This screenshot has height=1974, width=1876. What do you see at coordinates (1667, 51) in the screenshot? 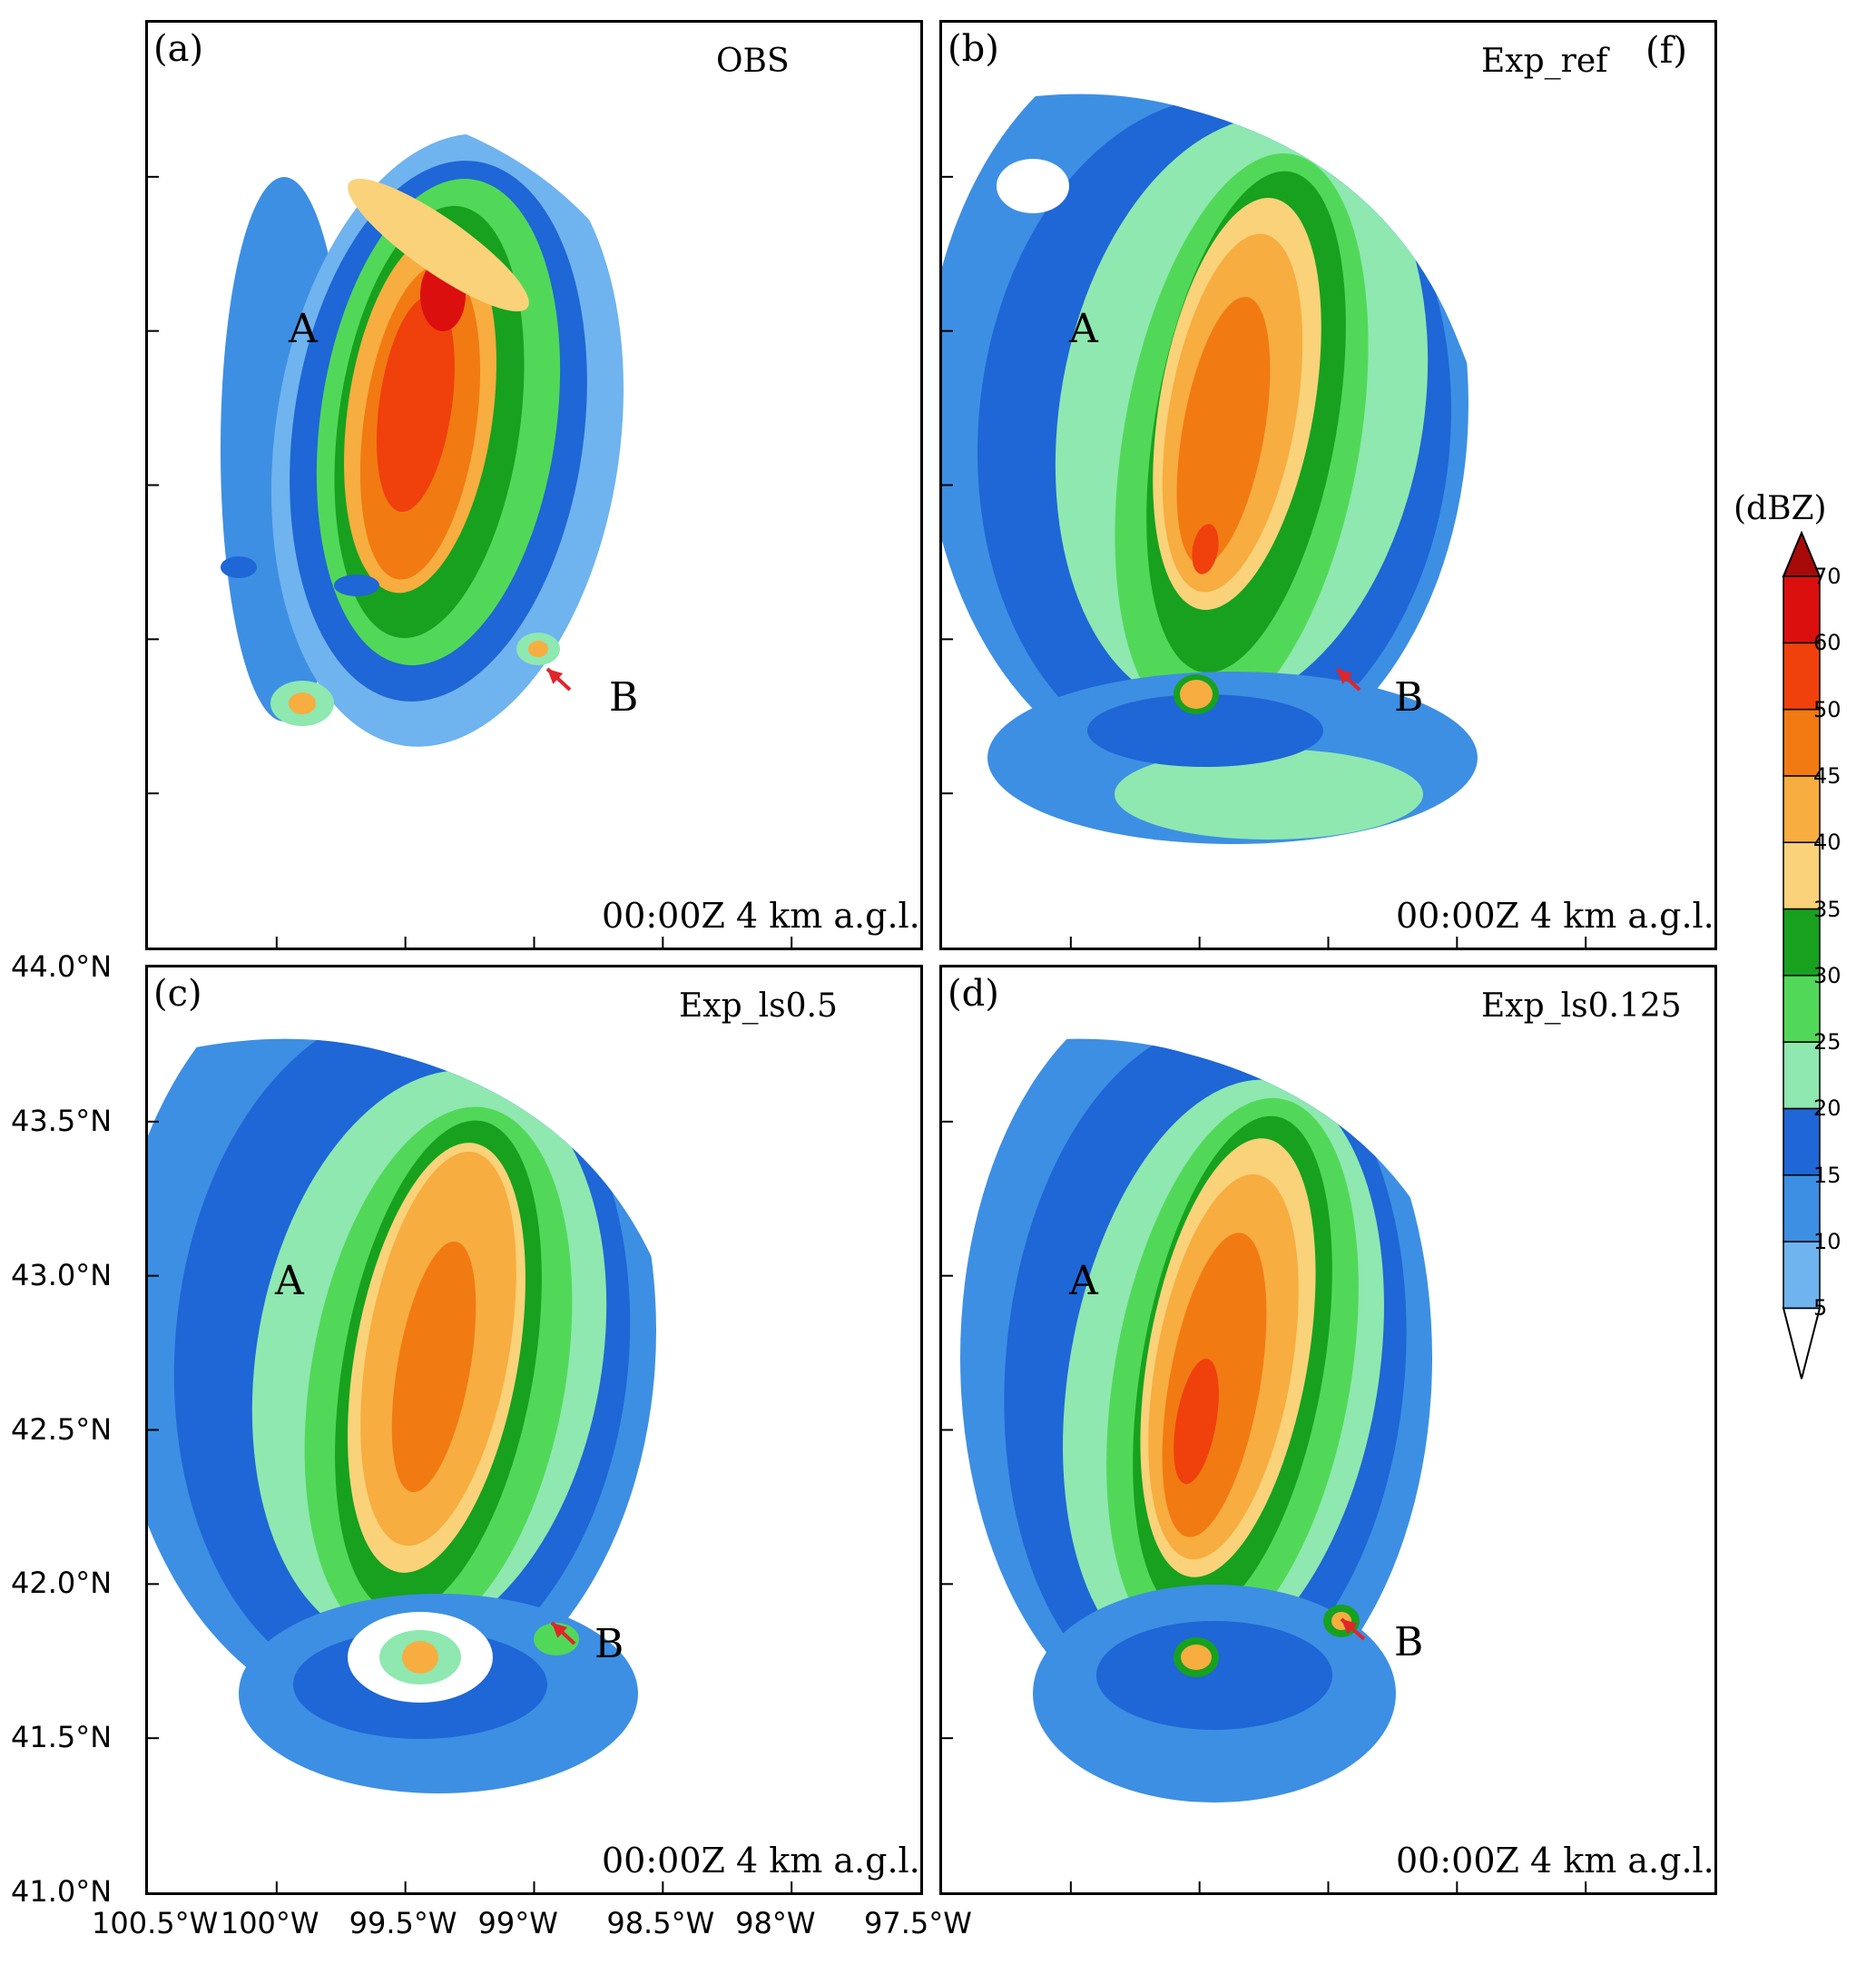
I see `panel-extra-label: (f)` at bounding box center [1667, 51].